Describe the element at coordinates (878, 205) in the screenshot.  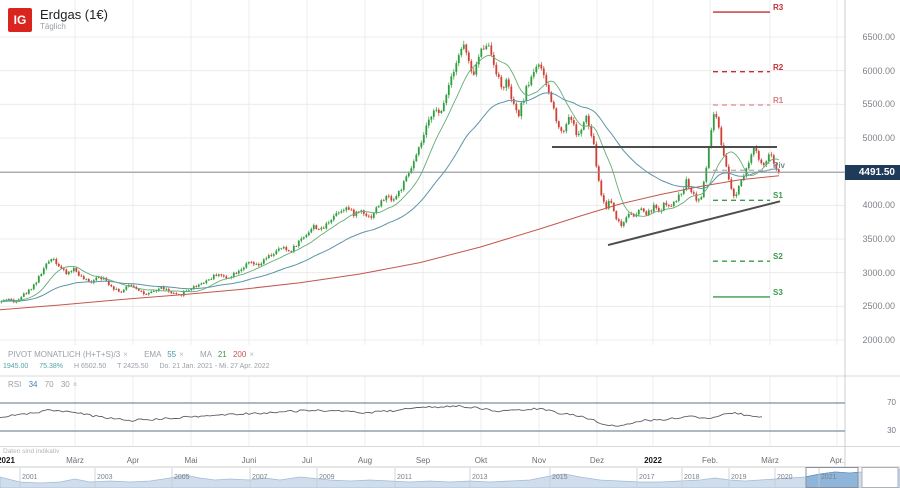
I see `price-axis-label: 4000.00` at that location.